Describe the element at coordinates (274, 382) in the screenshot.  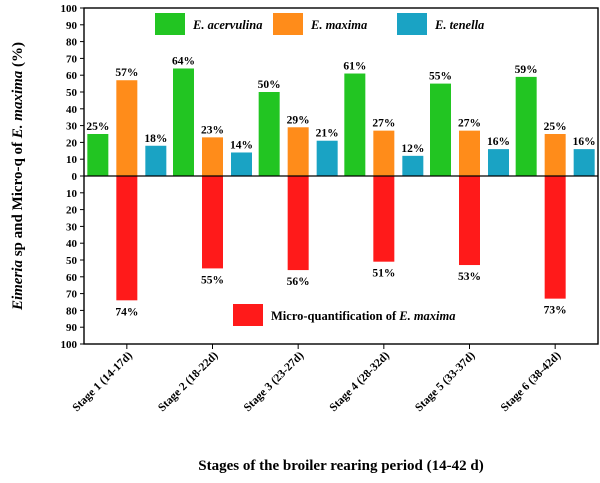
I see `category-label: Stage 3 (23-27d)` at that location.